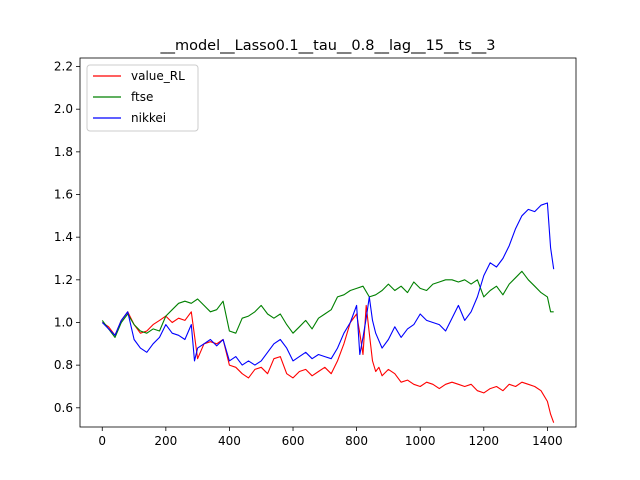  I want to click on x-tick-label: 1400, so click(547, 441).